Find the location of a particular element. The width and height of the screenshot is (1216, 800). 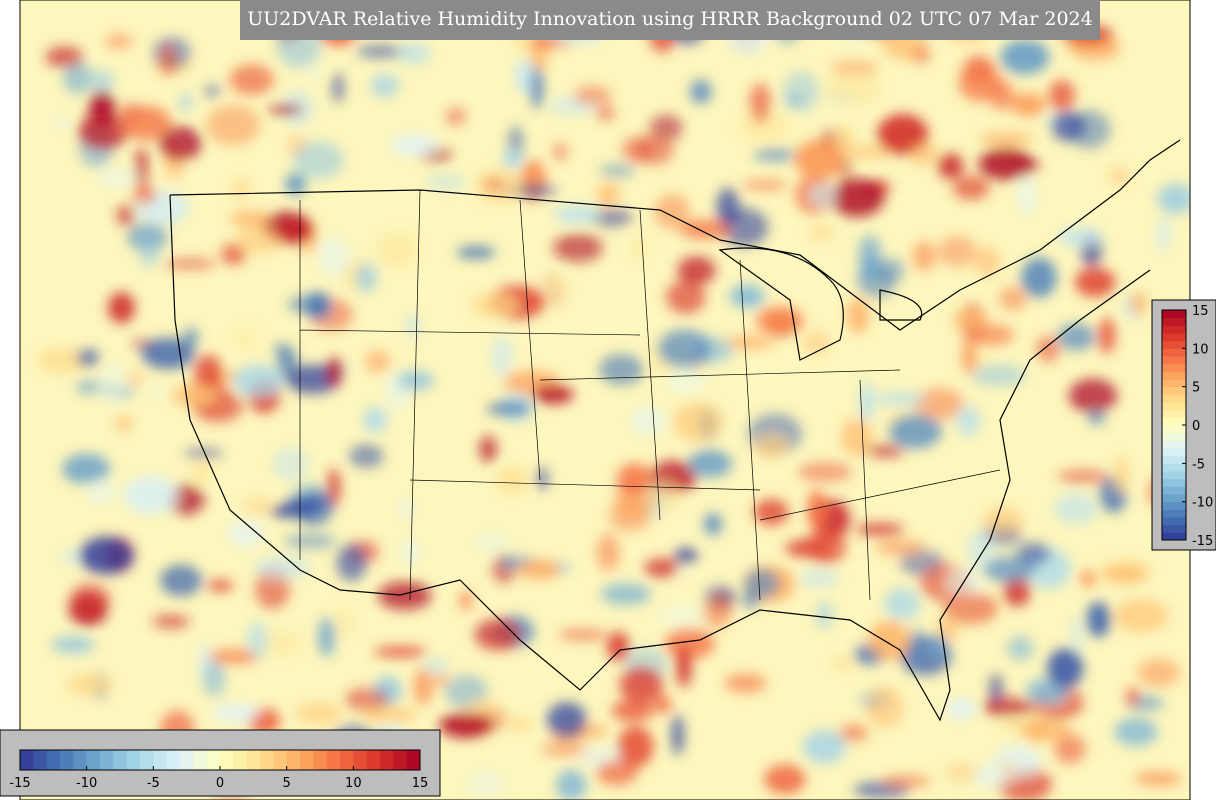

title-box is located at coordinates (670, 20).